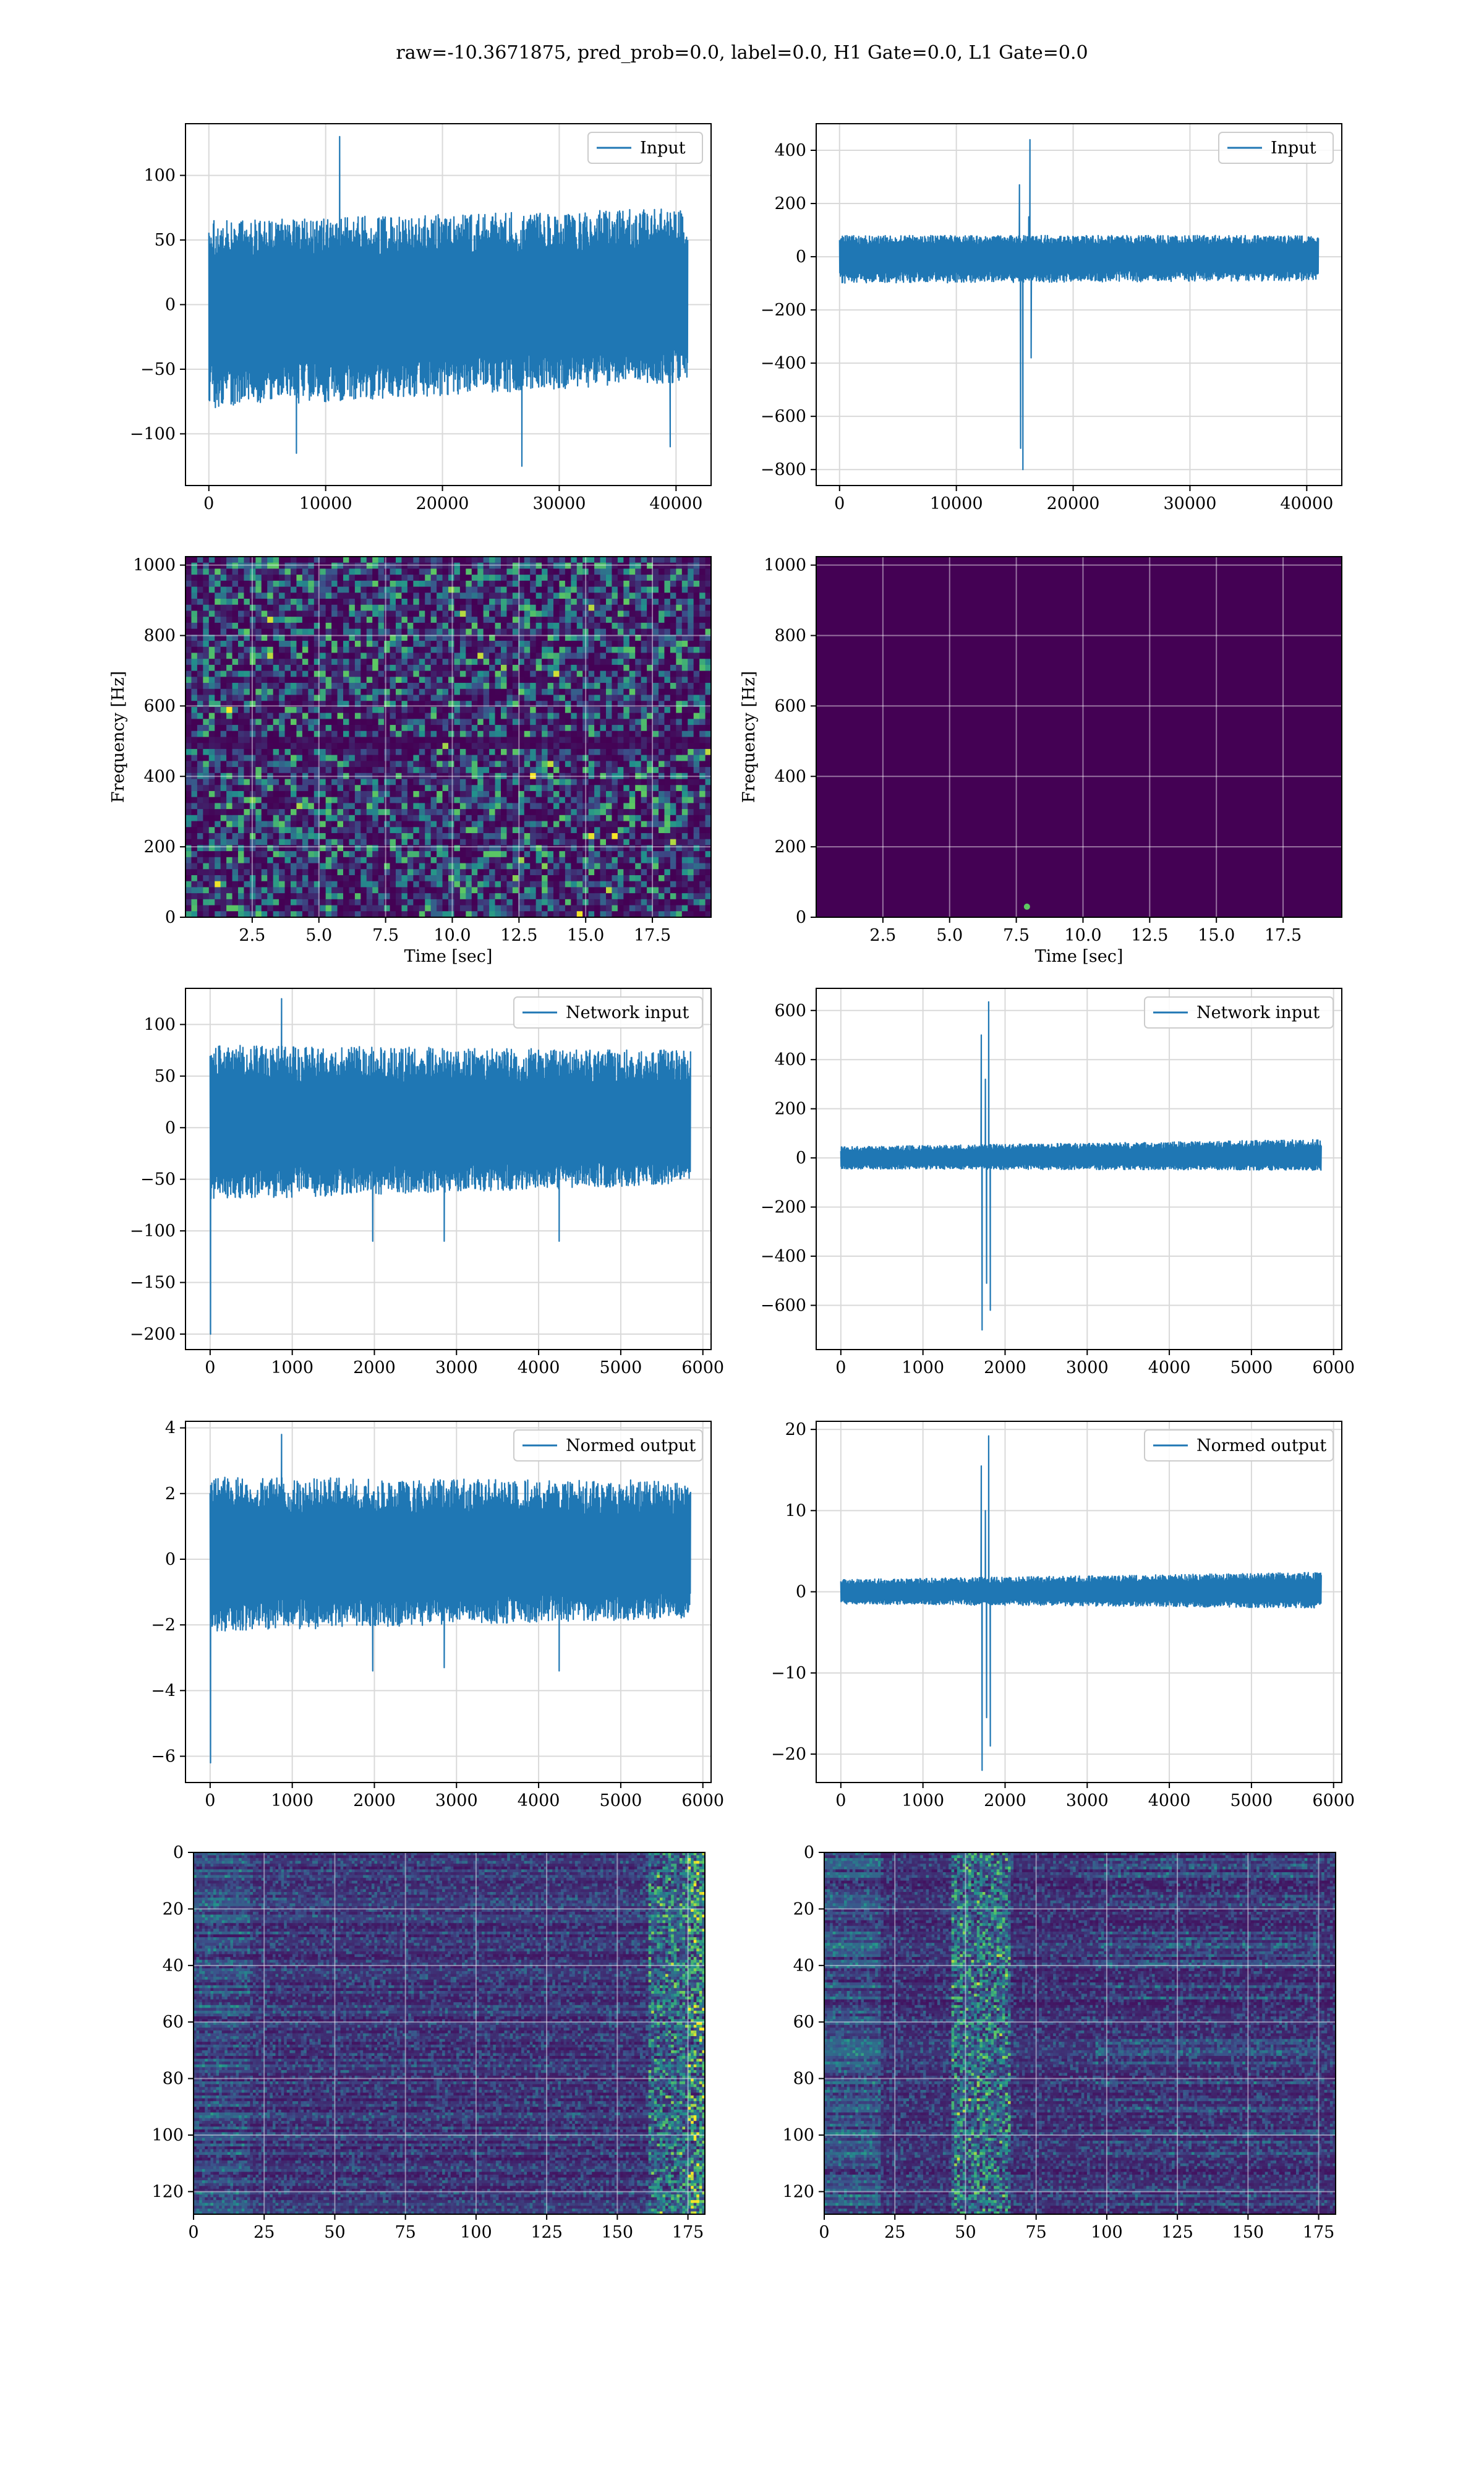 This screenshot has width=1484, height=2474. Describe the element at coordinates (163, 1690) in the screenshot. I see `y-tick-label: −4` at that location.